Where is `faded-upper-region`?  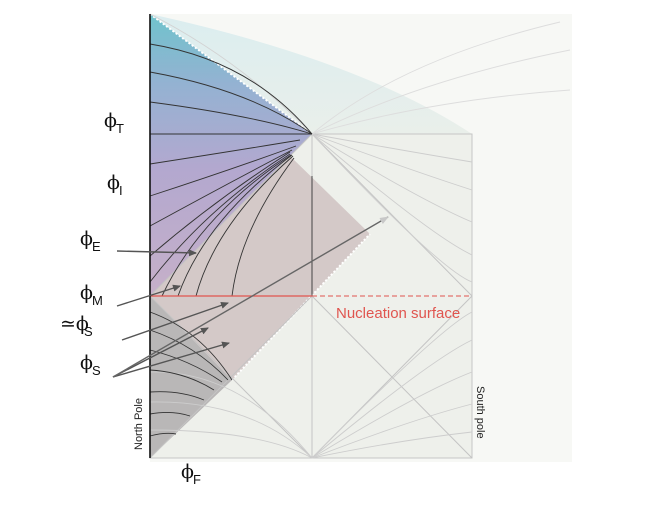
faded-upper-region is located at coordinates (311, 74).